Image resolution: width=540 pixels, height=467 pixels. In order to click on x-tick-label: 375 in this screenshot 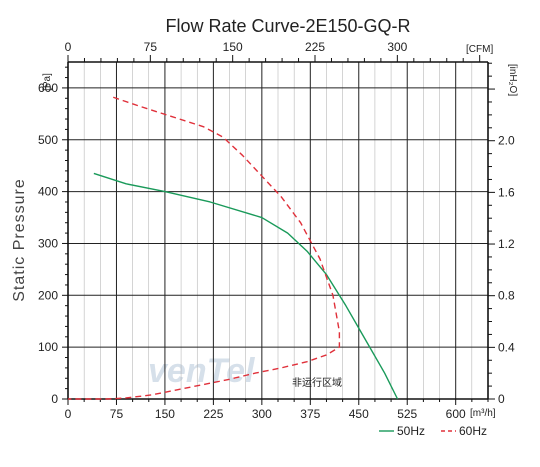, I will do `click(310, 414)`.